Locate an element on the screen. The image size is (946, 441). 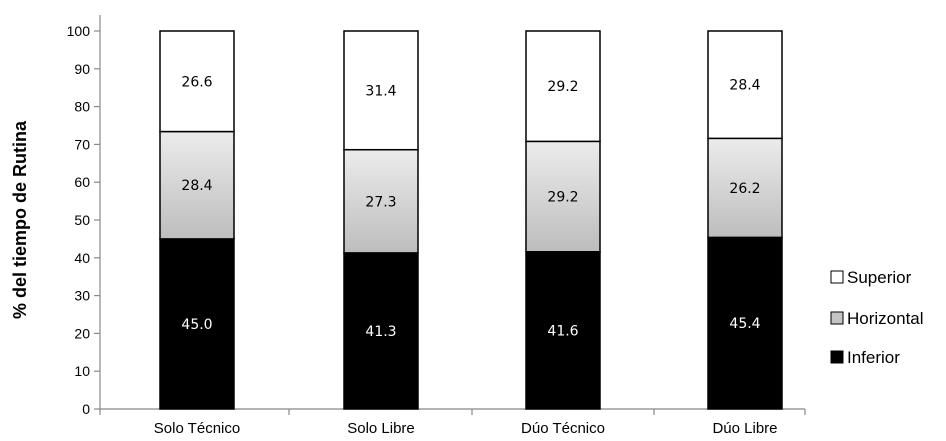
y-tick-label: 100 is located at coordinates (79, 31).